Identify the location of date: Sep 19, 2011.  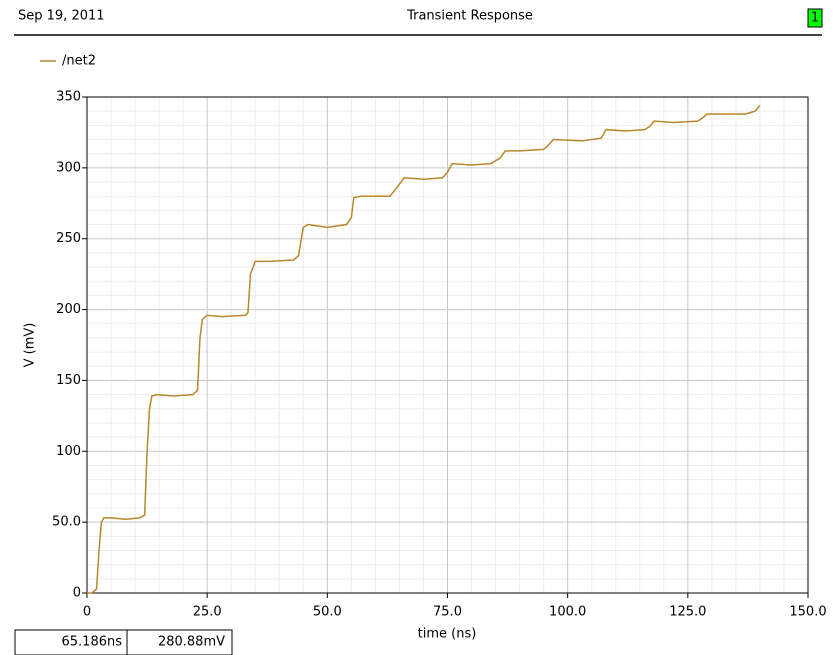
(61, 16).